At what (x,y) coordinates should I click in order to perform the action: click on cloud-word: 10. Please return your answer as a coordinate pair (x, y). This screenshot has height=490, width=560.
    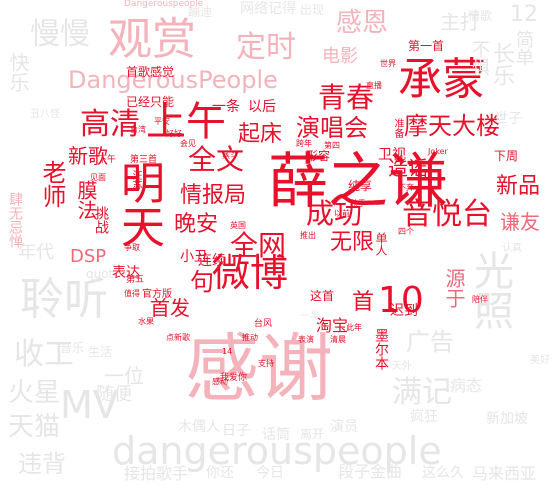
    Looking at the image, I should click on (401, 300).